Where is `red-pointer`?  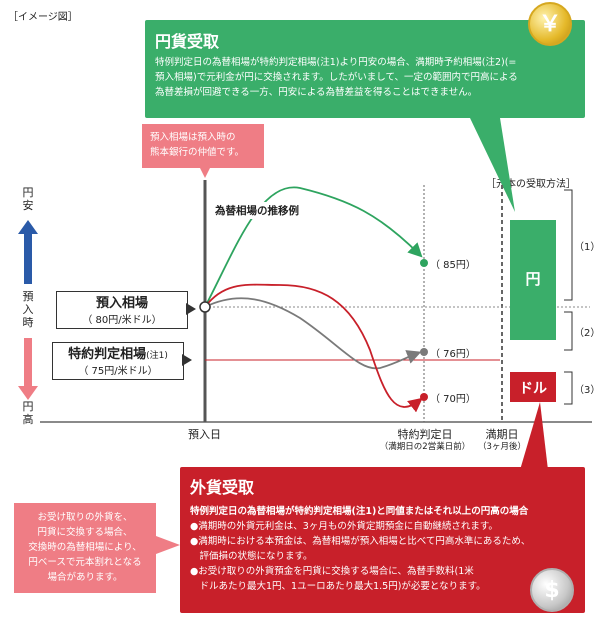
red-pointer is located at coordinates (534, 436).